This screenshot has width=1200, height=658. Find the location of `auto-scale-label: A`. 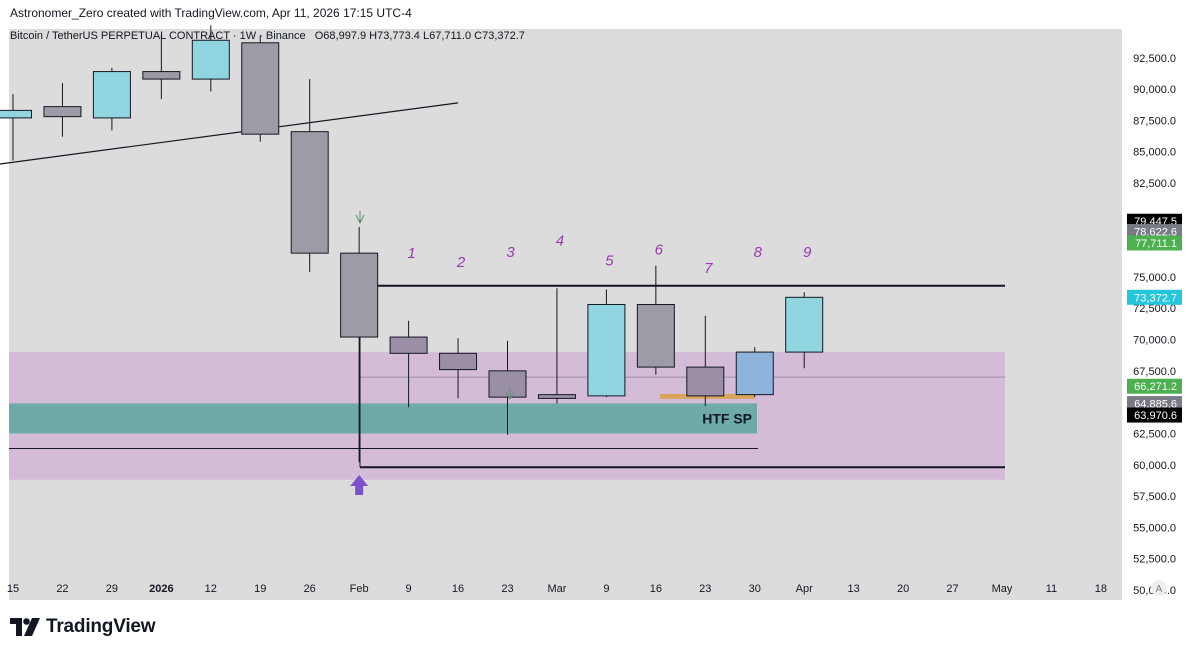

auto-scale-label: A is located at coordinates (1159, 589).